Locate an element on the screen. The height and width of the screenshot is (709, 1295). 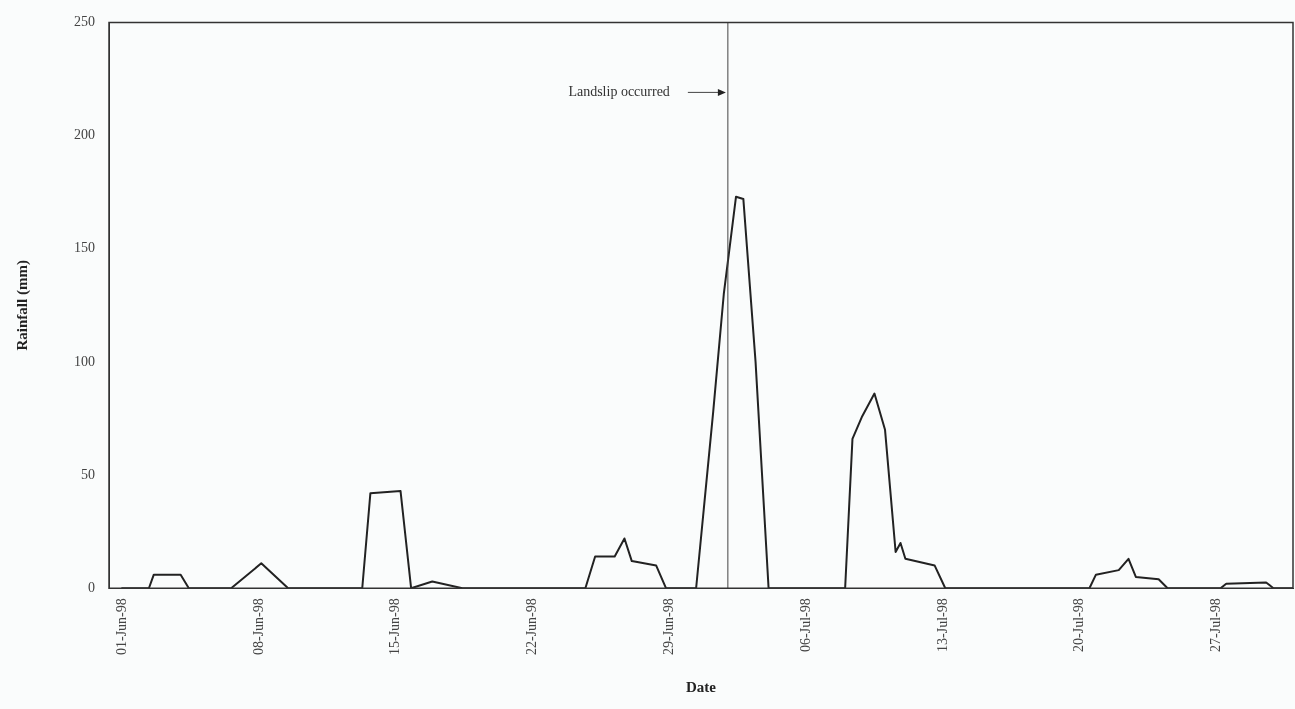
y-tick-label: 250 is located at coordinates (84, 22).